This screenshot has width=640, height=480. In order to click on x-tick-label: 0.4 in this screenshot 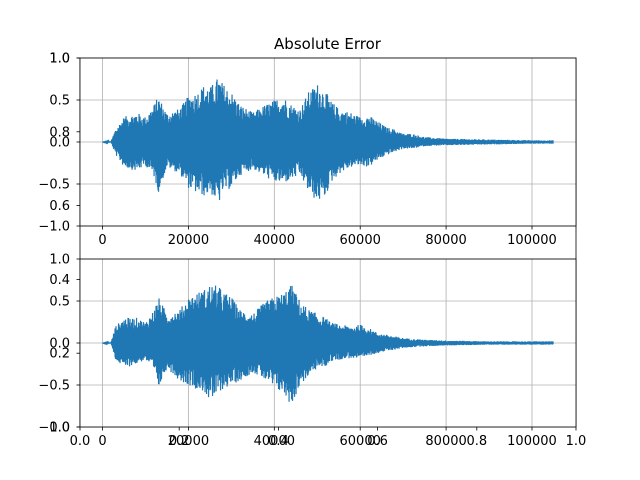, I will do `click(278, 441)`.